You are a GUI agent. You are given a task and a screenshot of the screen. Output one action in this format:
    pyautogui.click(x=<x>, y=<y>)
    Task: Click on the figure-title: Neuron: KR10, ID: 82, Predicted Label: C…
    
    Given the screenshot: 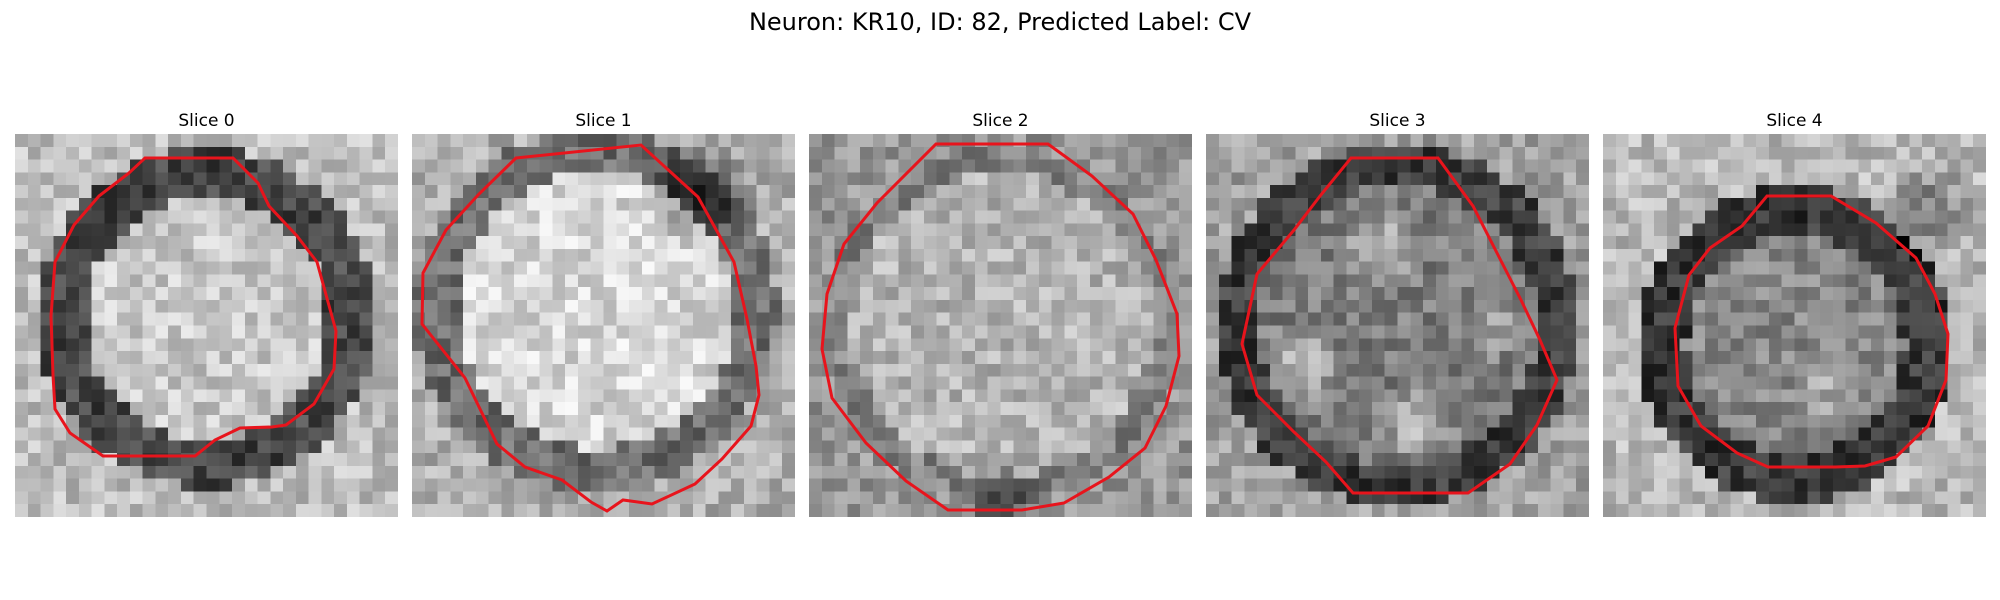 What is the action you would take?
    pyautogui.click(x=1000, y=22)
    